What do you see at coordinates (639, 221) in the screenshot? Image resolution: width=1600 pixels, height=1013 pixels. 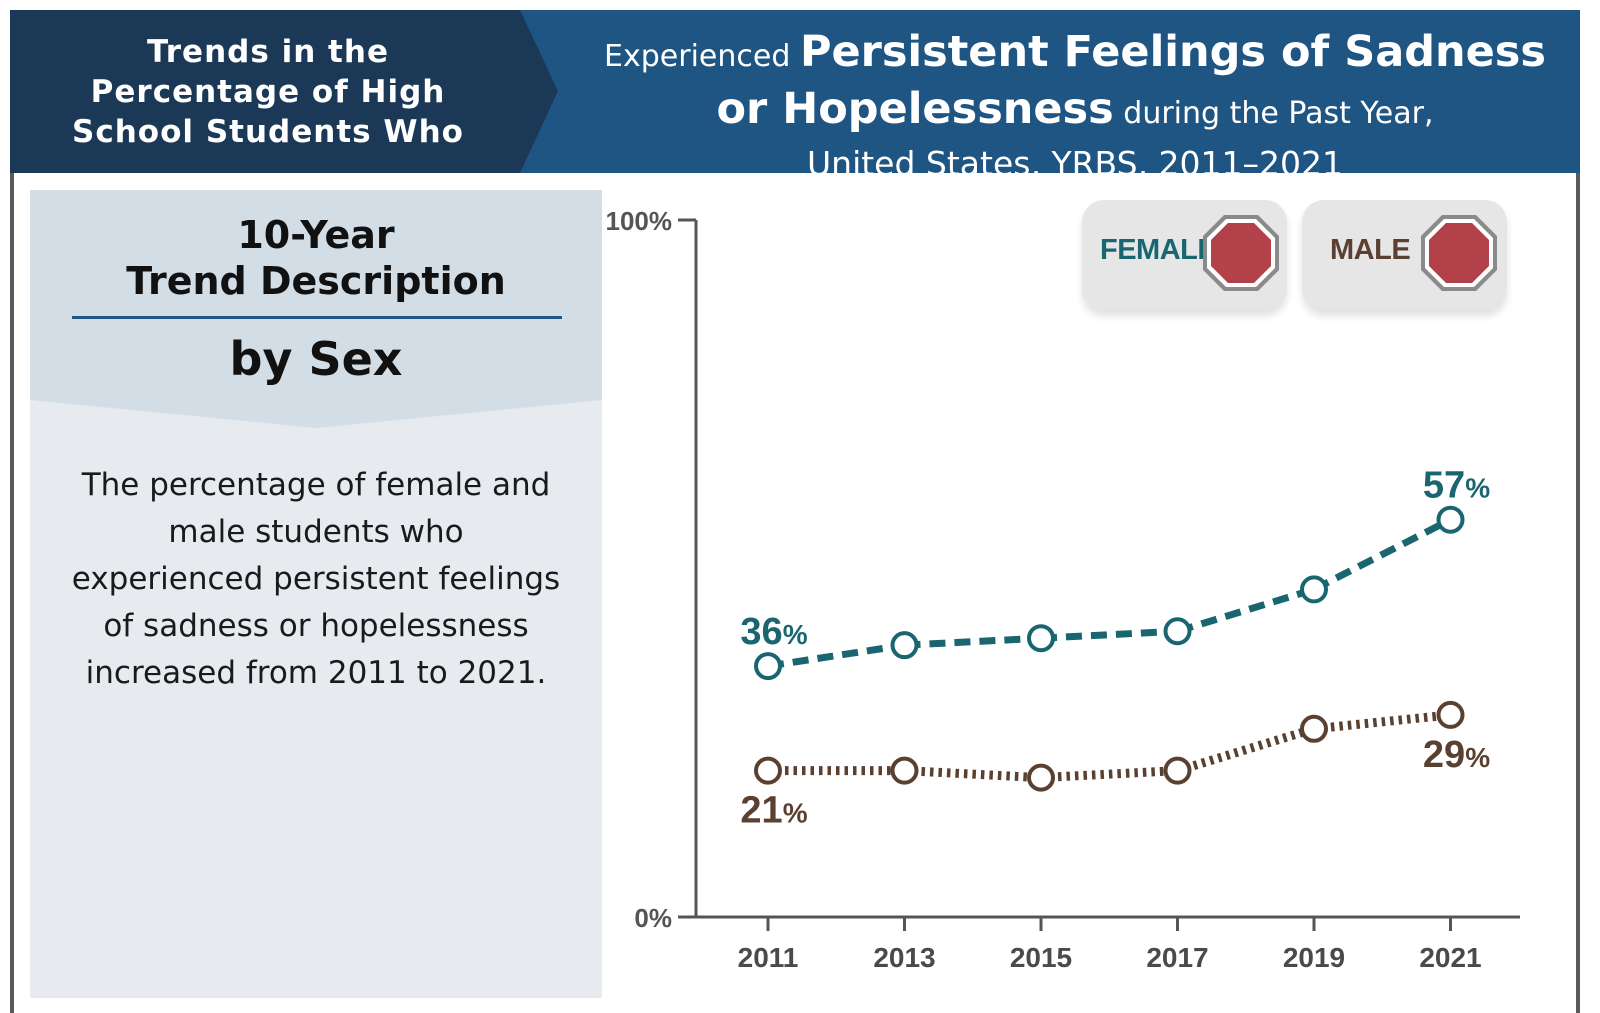 I see `y-tick-label: 100%` at bounding box center [639, 221].